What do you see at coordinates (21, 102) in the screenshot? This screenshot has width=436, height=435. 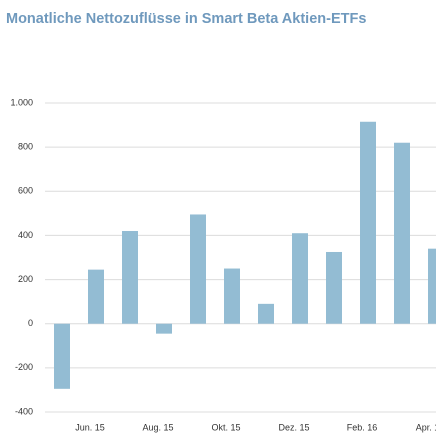 I see `y-tick-label: 1.000` at bounding box center [21, 102].